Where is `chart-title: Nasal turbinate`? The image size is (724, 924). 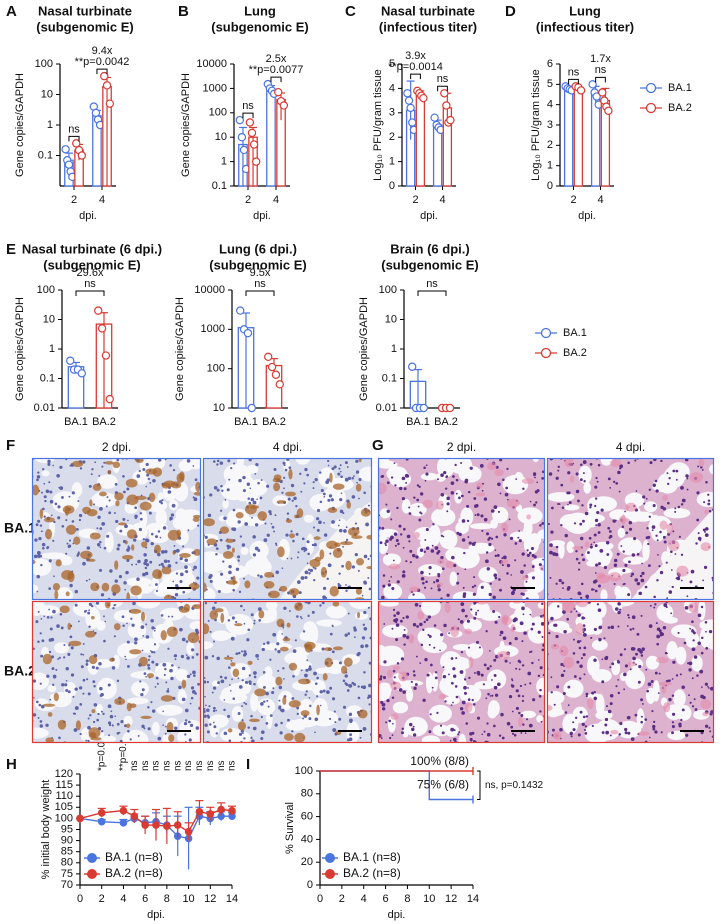
chart-title: Nasal turbinate is located at coordinates (85, 10).